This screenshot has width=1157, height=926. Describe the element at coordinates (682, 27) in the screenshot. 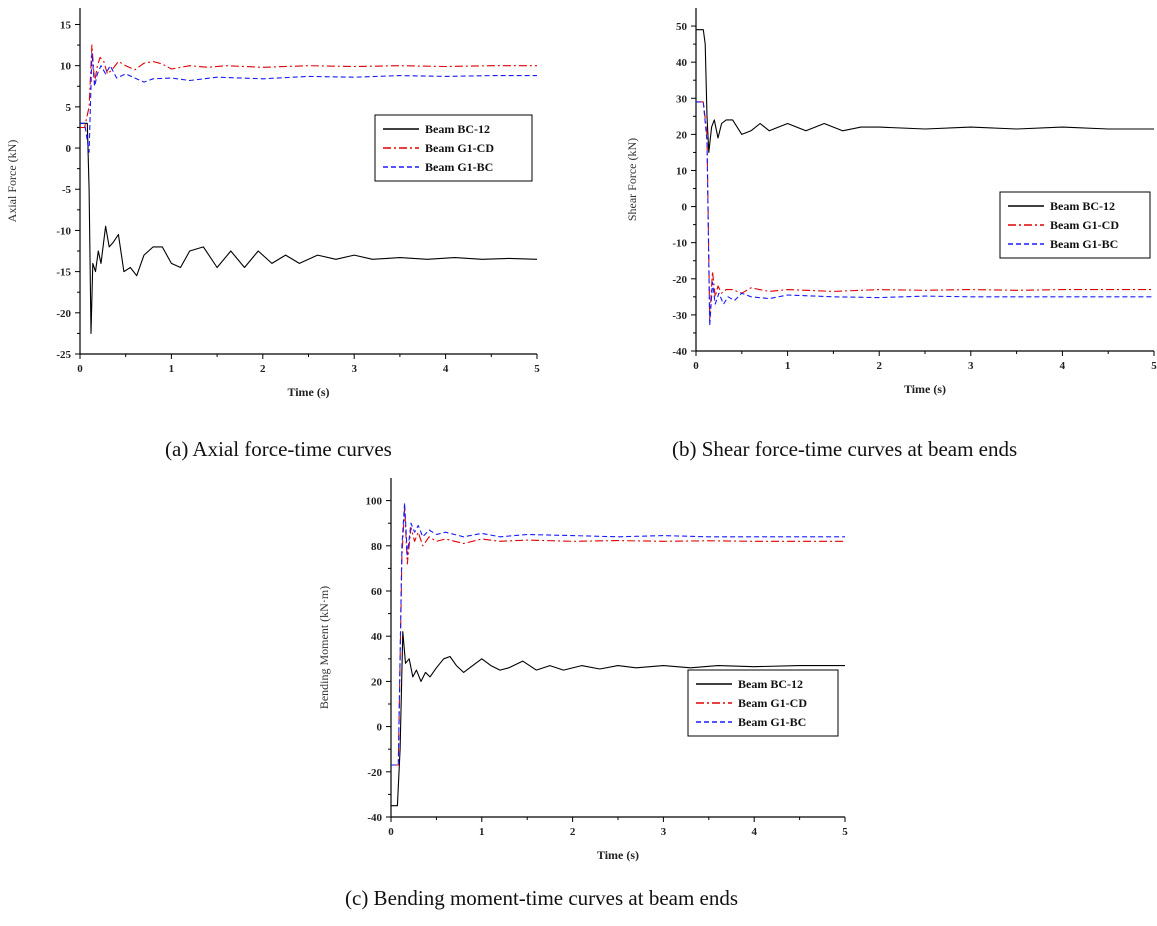

I see `y-tick-label: 50` at that location.